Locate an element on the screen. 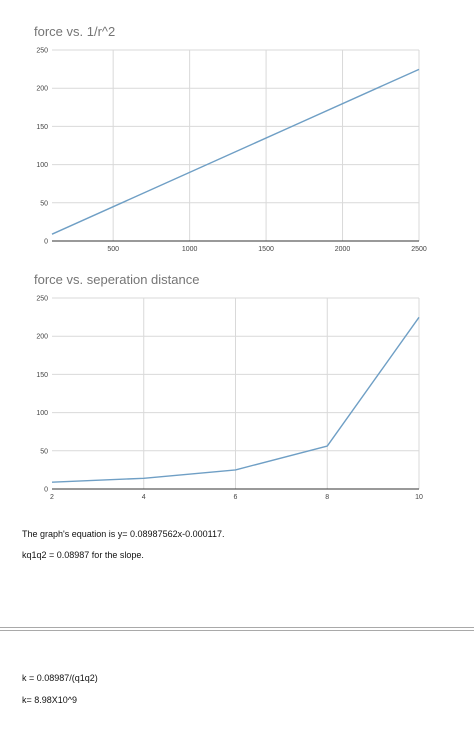  x-tick-label: 1500 is located at coordinates (266, 249).